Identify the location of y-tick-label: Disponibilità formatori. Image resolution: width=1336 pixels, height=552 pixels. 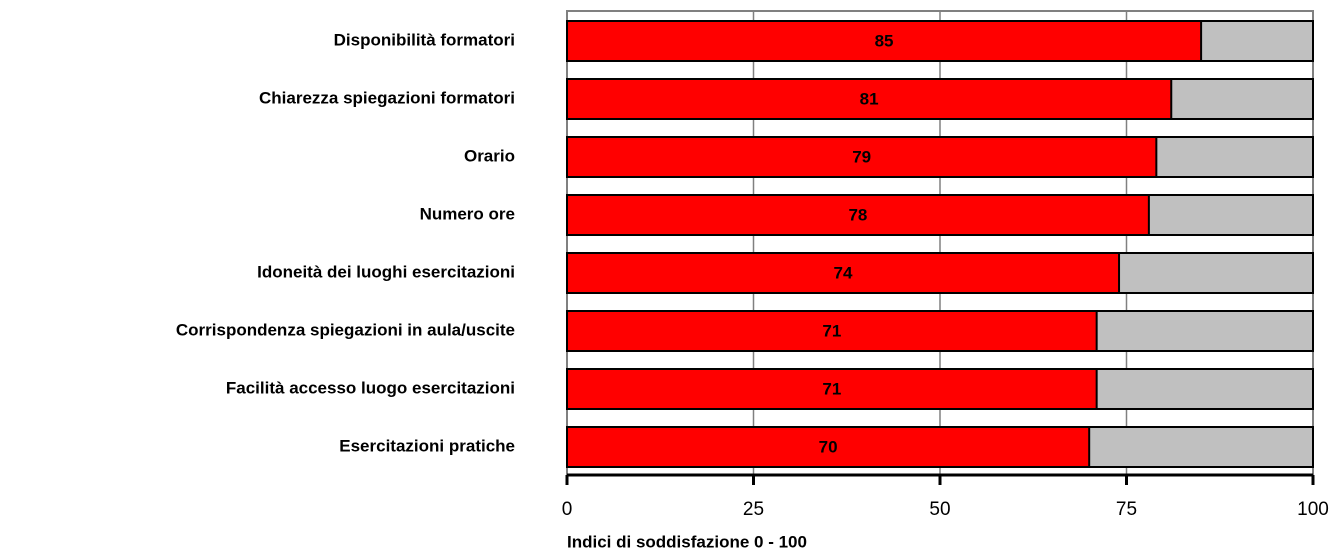
(424, 39).